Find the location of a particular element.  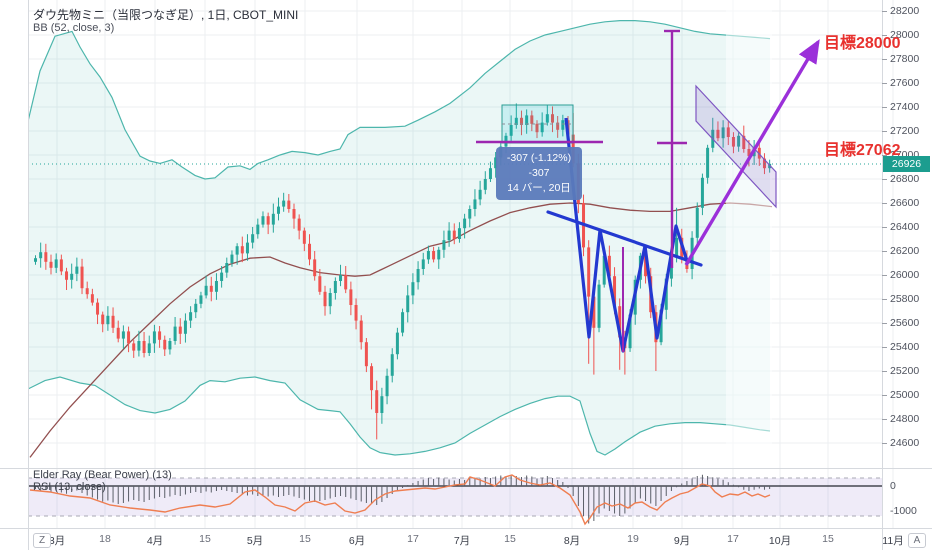

time-tick-label: 7月 is located at coordinates (462, 541).